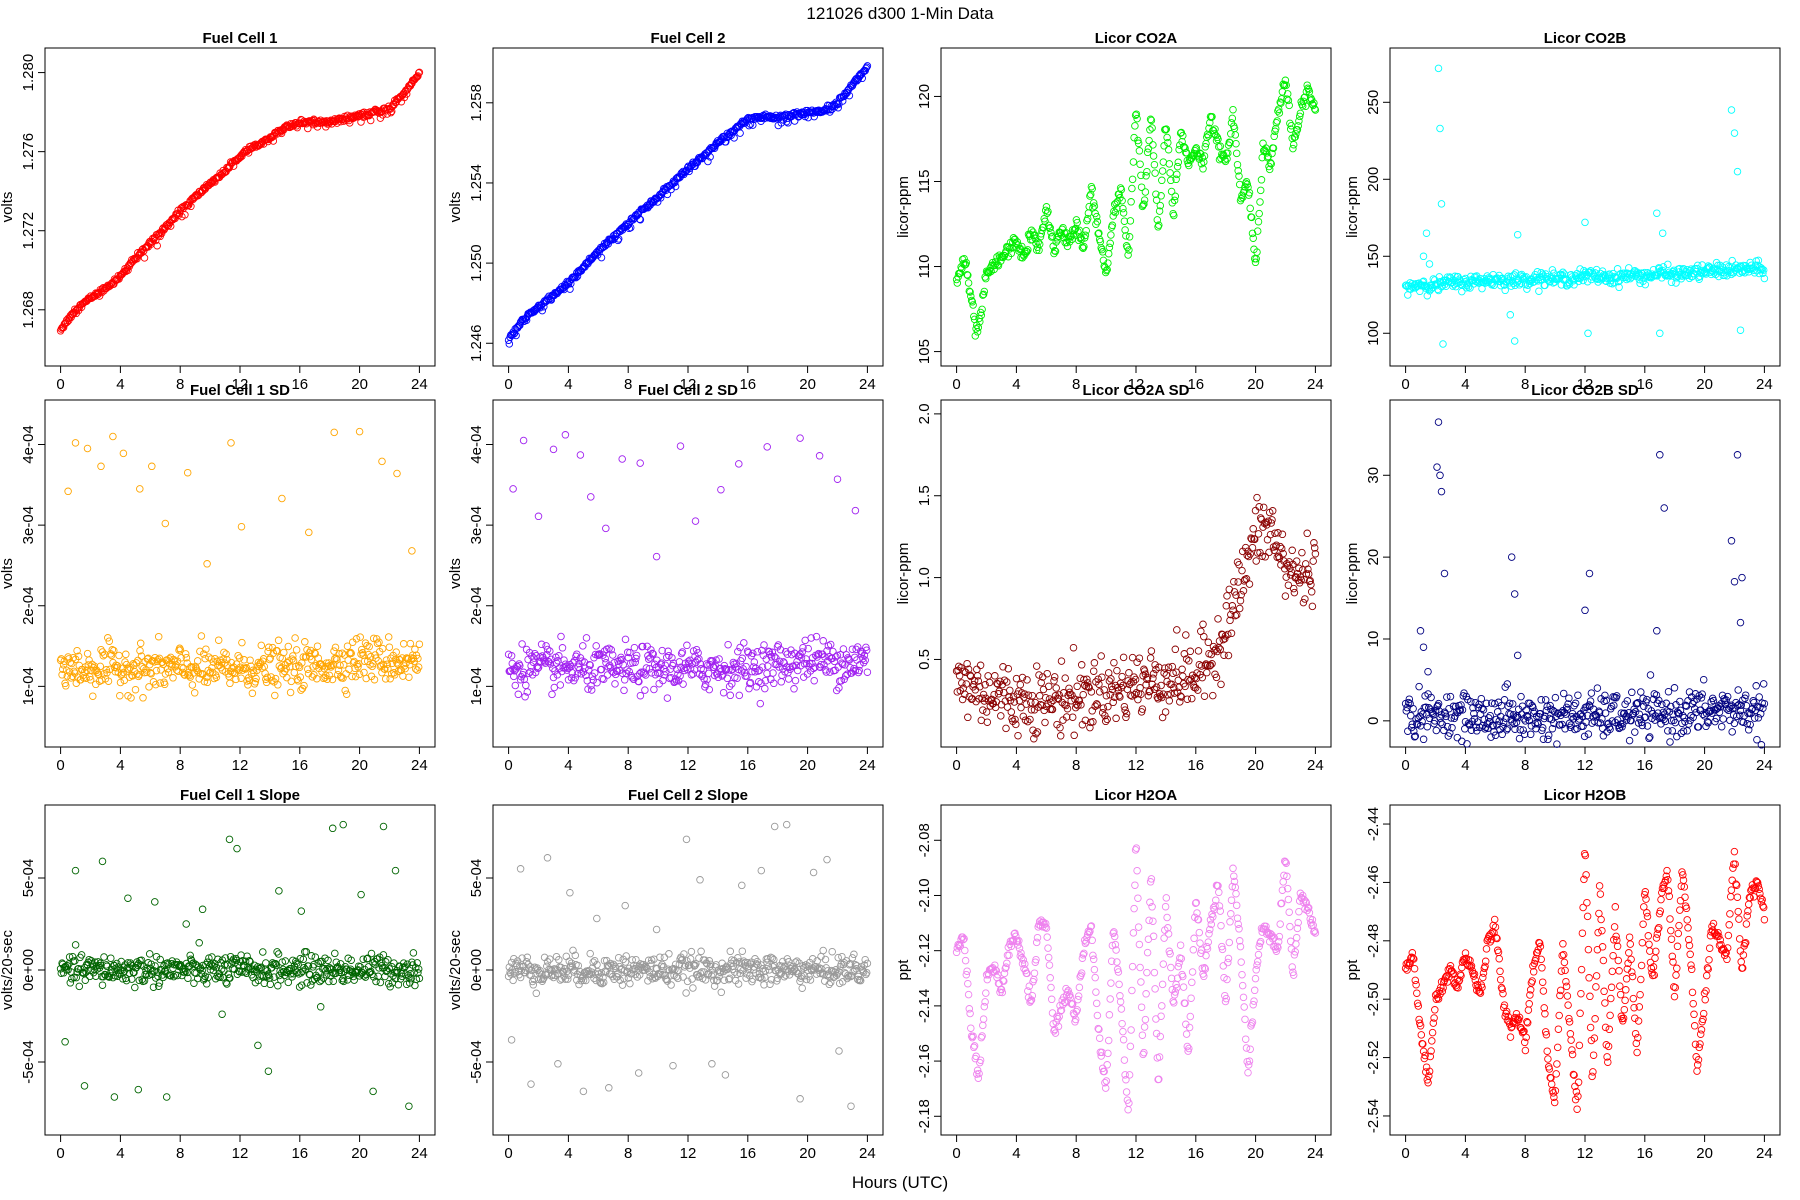 This screenshot has height=1200, width=1800. Describe the element at coordinates (1373, 102) in the screenshot. I see `y-tick-label: 250` at that location.